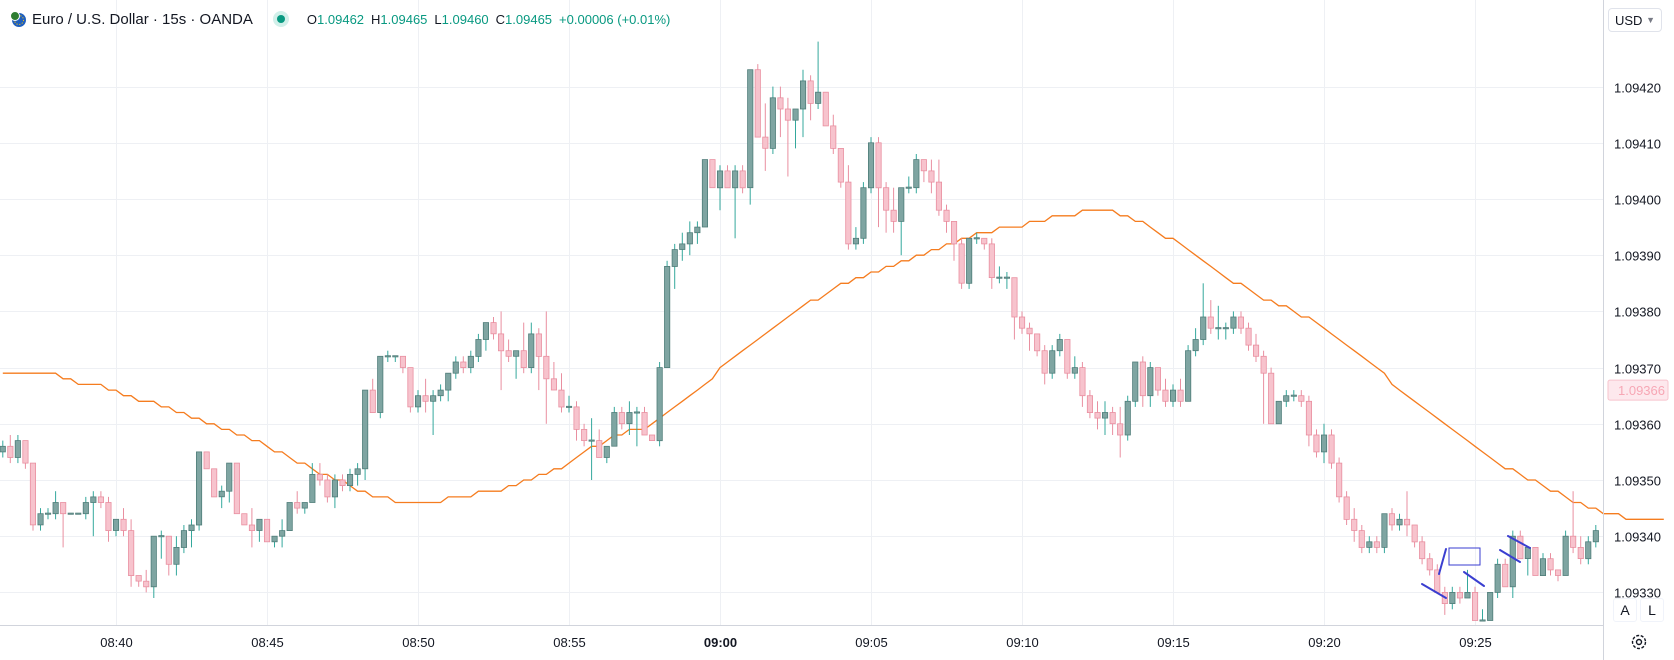 The image size is (1674, 660). What do you see at coordinates (142, 19) in the screenshot?
I see `symbol-title: Euro / U.S. Dollar · 15s · OANDA` at bounding box center [142, 19].